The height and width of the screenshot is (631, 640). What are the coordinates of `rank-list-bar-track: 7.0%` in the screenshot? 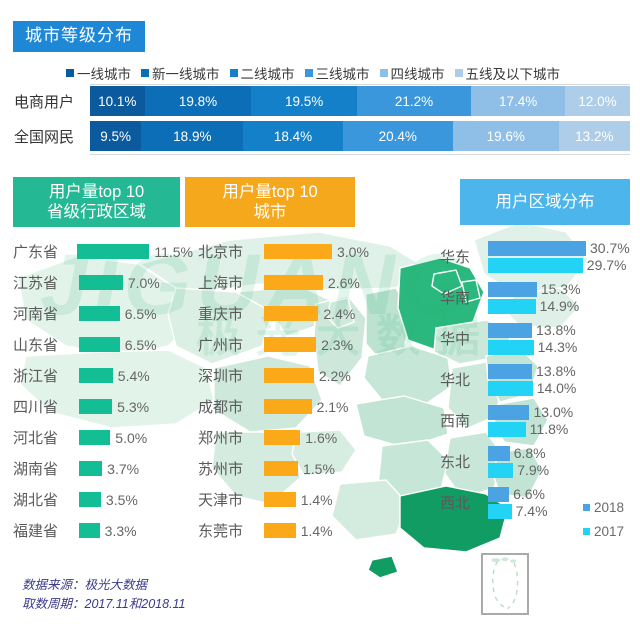 It's located at (136, 283).